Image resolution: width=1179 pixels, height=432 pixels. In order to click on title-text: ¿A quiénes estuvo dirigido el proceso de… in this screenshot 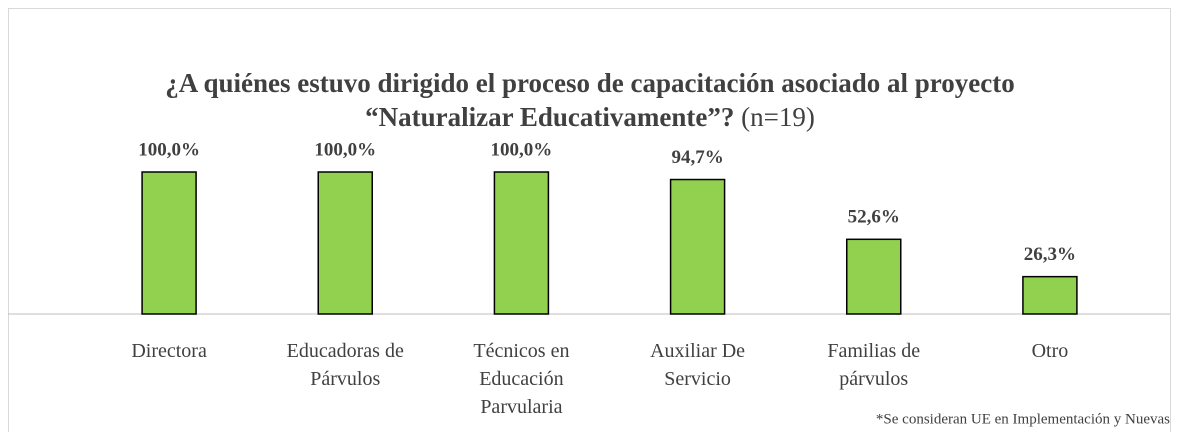, I will do `click(590, 100)`.